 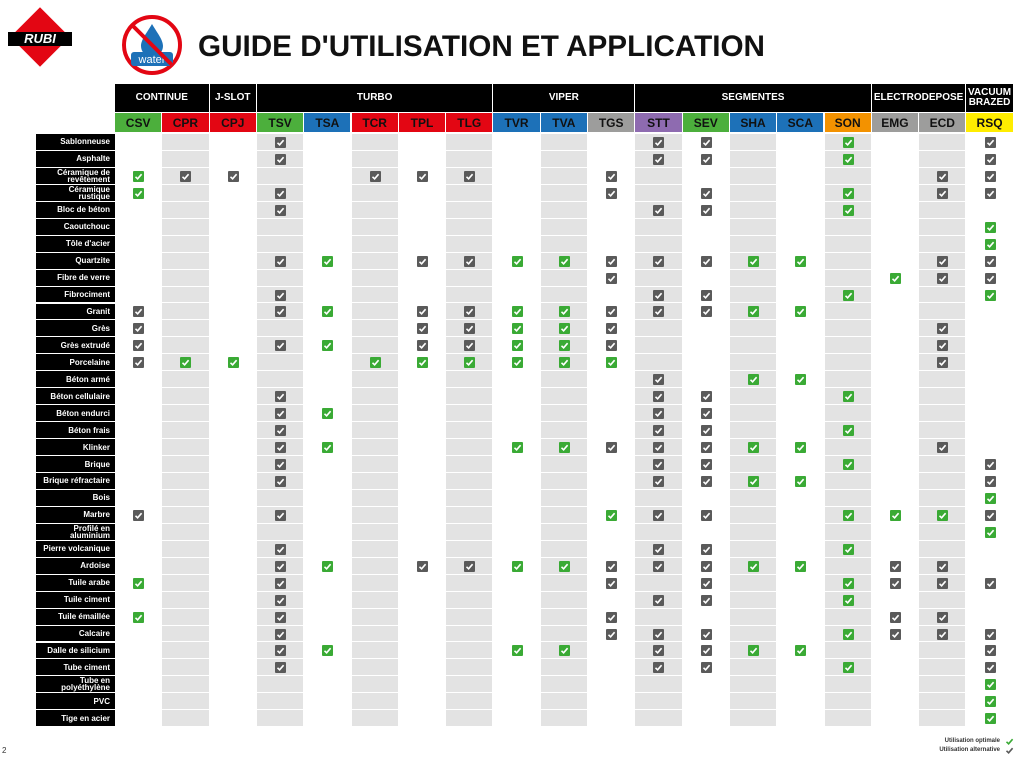 What do you see at coordinates (4, 750) in the screenshot?
I see `page-number: 2` at bounding box center [4, 750].